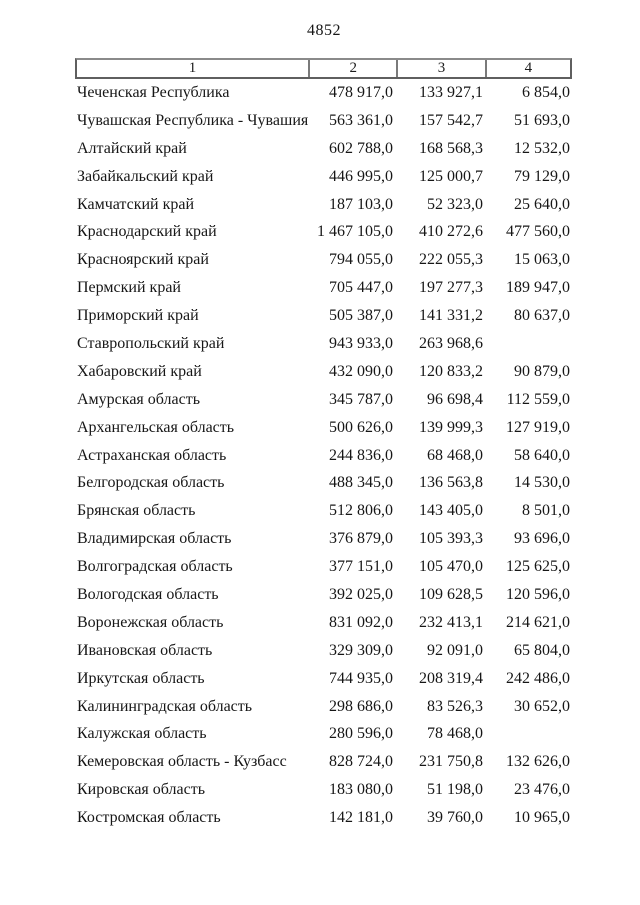 The image size is (640, 905). Describe the element at coordinates (323, 344) in the screenshot. I see `table-row: Ставропольский край 943 933,0 263 968,6` at that location.